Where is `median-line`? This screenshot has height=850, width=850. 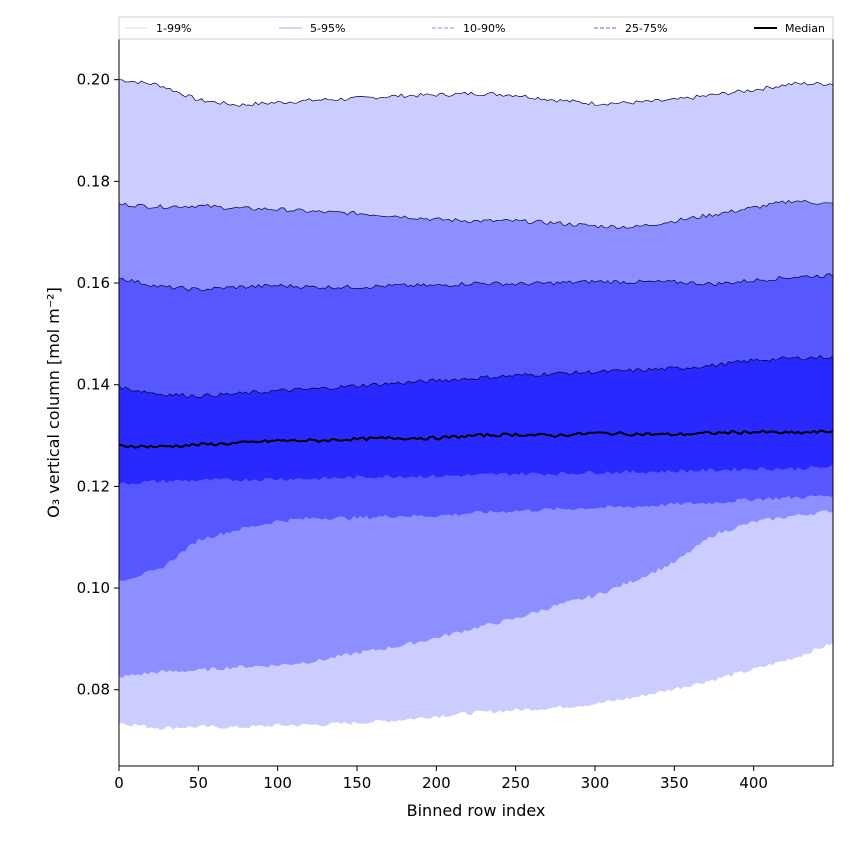
median-line is located at coordinates (476, 439).